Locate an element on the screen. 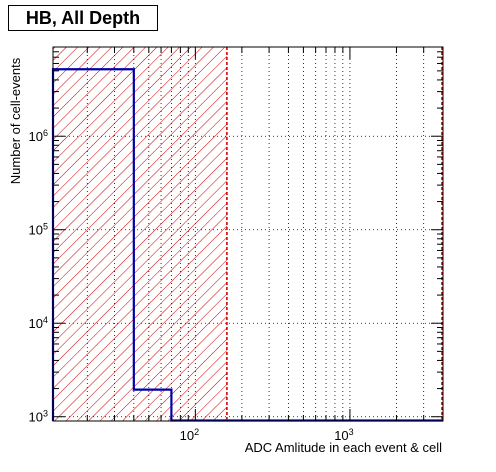 The image size is (496, 472). x-tick-label: 10³ is located at coordinates (343, 435).